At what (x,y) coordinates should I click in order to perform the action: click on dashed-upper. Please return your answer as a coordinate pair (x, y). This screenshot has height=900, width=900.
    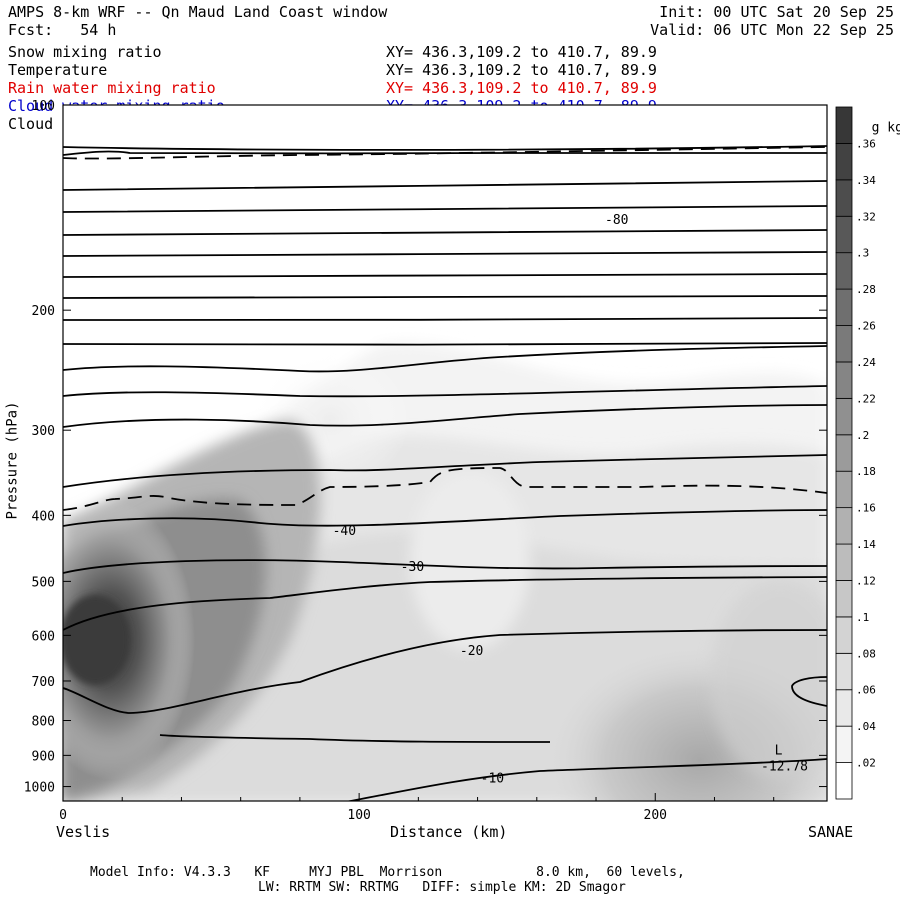
    Looking at the image, I should click on (445, 153).